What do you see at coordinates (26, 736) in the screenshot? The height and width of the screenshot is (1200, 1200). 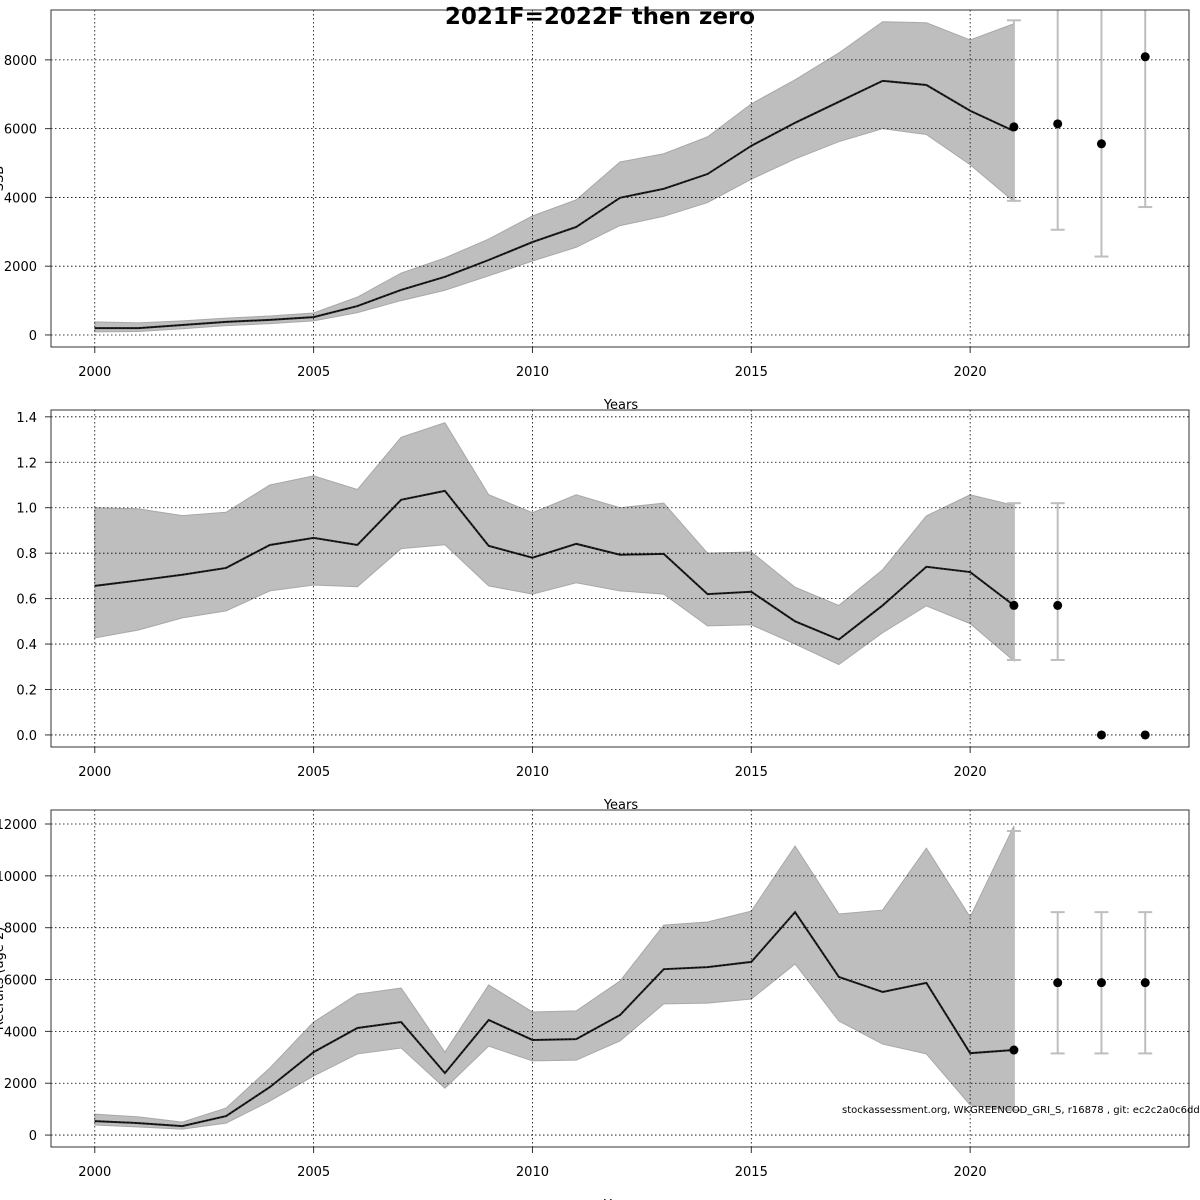 I see `y-tick-label: 0.0` at bounding box center [26, 736].